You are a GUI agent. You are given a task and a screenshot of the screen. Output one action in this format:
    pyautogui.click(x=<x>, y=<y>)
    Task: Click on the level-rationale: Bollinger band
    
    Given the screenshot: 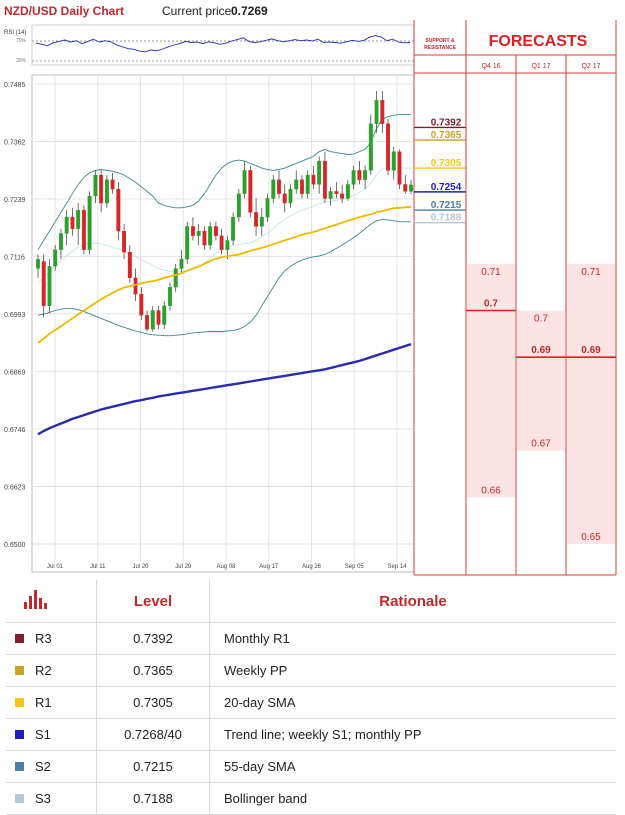 What is the action you would take?
    pyautogui.click(x=412, y=798)
    